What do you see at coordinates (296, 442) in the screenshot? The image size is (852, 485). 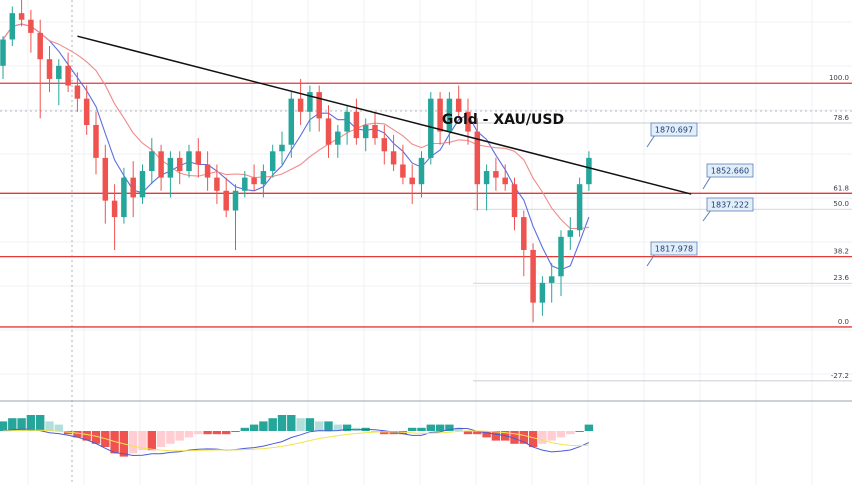 I see `macd-line` at bounding box center [296, 442].